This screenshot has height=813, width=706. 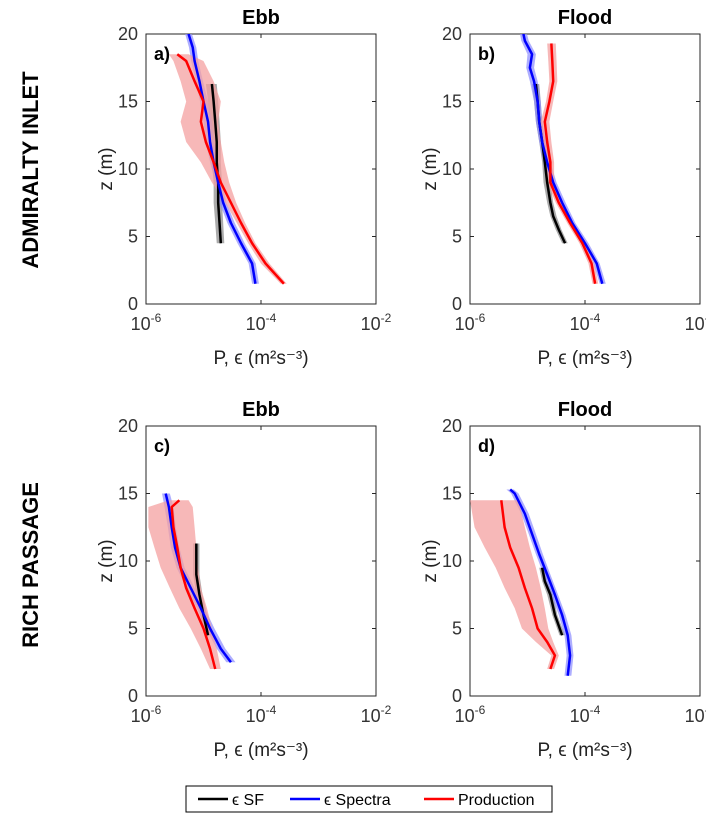 I want to click on row-label-rich-passage: RICH PASSAGE, so click(x=30, y=565).